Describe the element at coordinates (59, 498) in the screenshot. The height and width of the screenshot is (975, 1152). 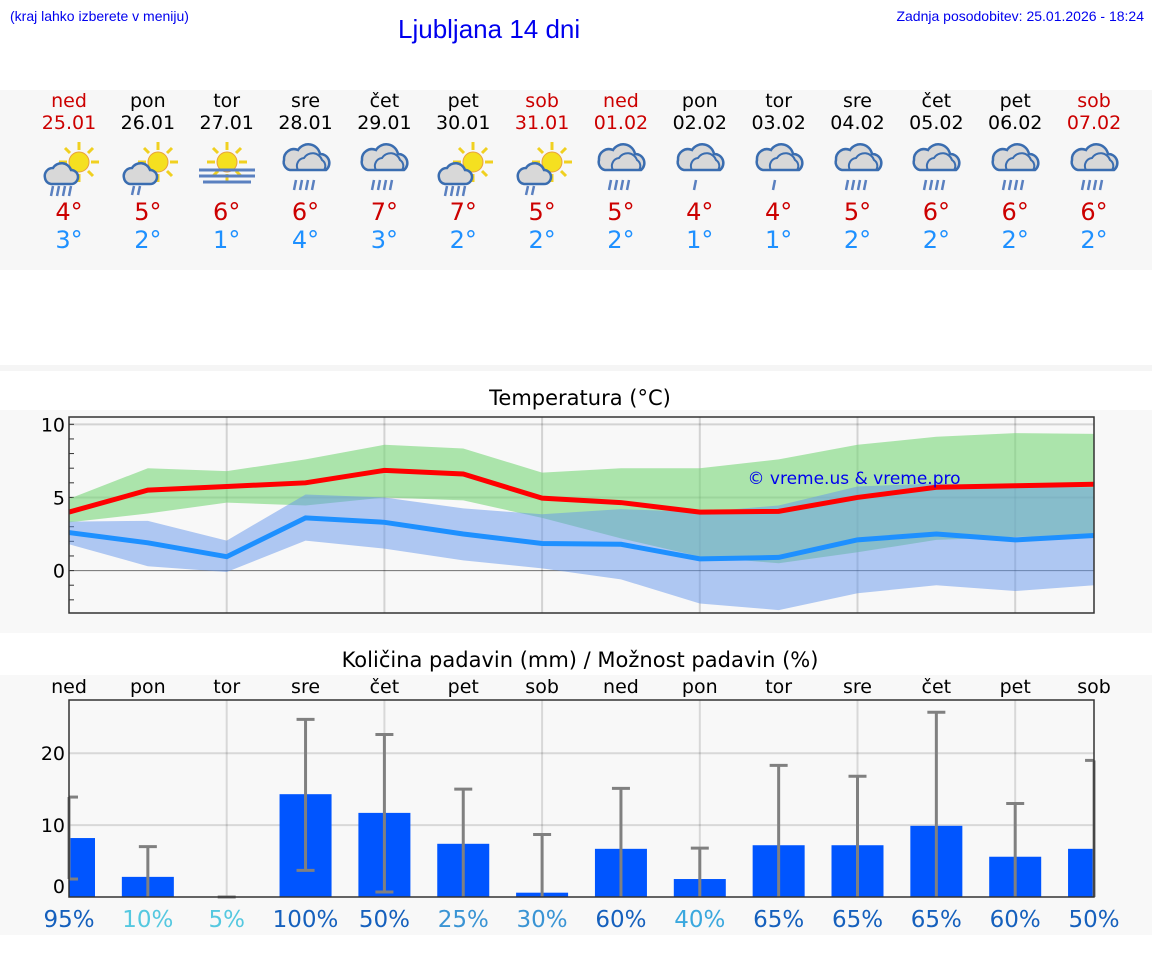
I see `y-tick-label: 5` at that location.